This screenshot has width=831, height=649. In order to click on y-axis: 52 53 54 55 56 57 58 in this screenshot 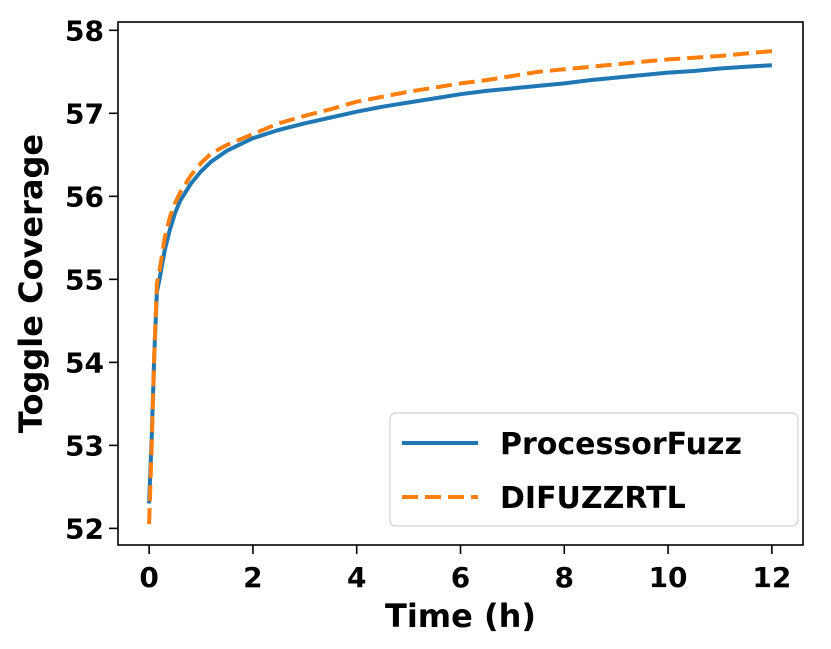, I will do `click(91, 279)`.